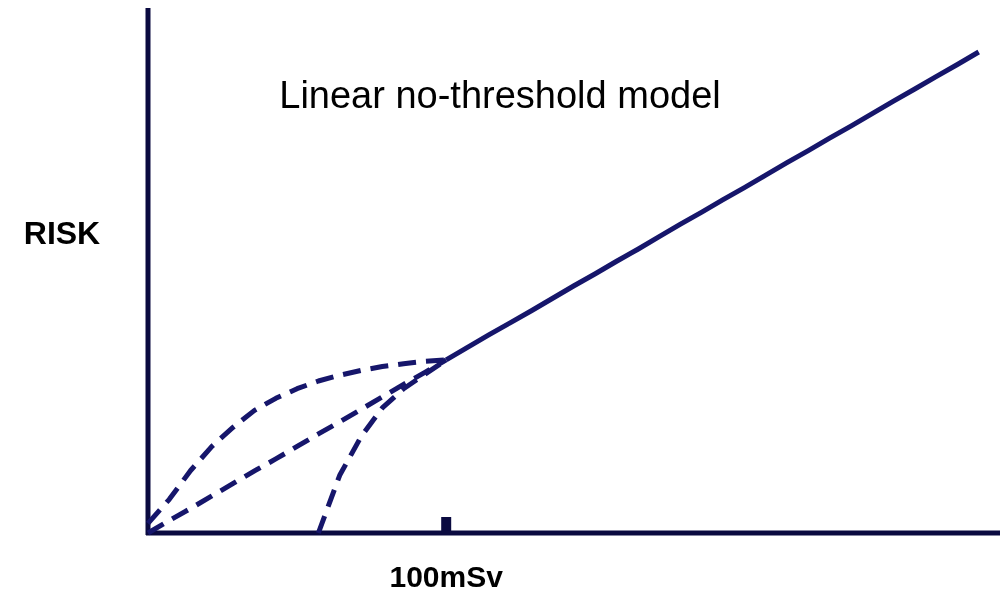 This screenshot has height=599, width=1004. I want to click on y-axis-title: RISK, so click(62, 233).